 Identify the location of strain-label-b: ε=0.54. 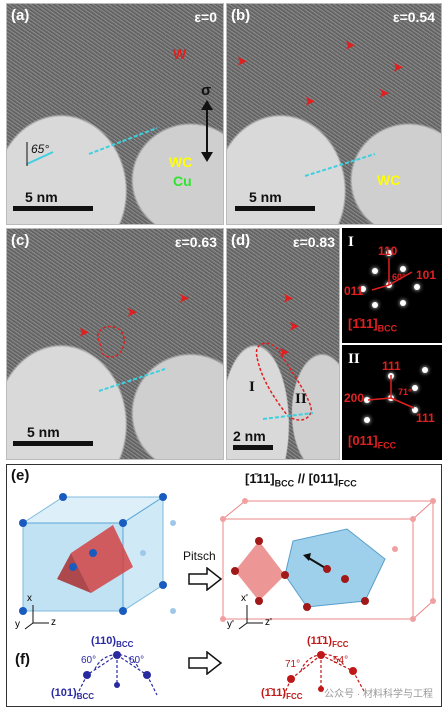
(413, 17).